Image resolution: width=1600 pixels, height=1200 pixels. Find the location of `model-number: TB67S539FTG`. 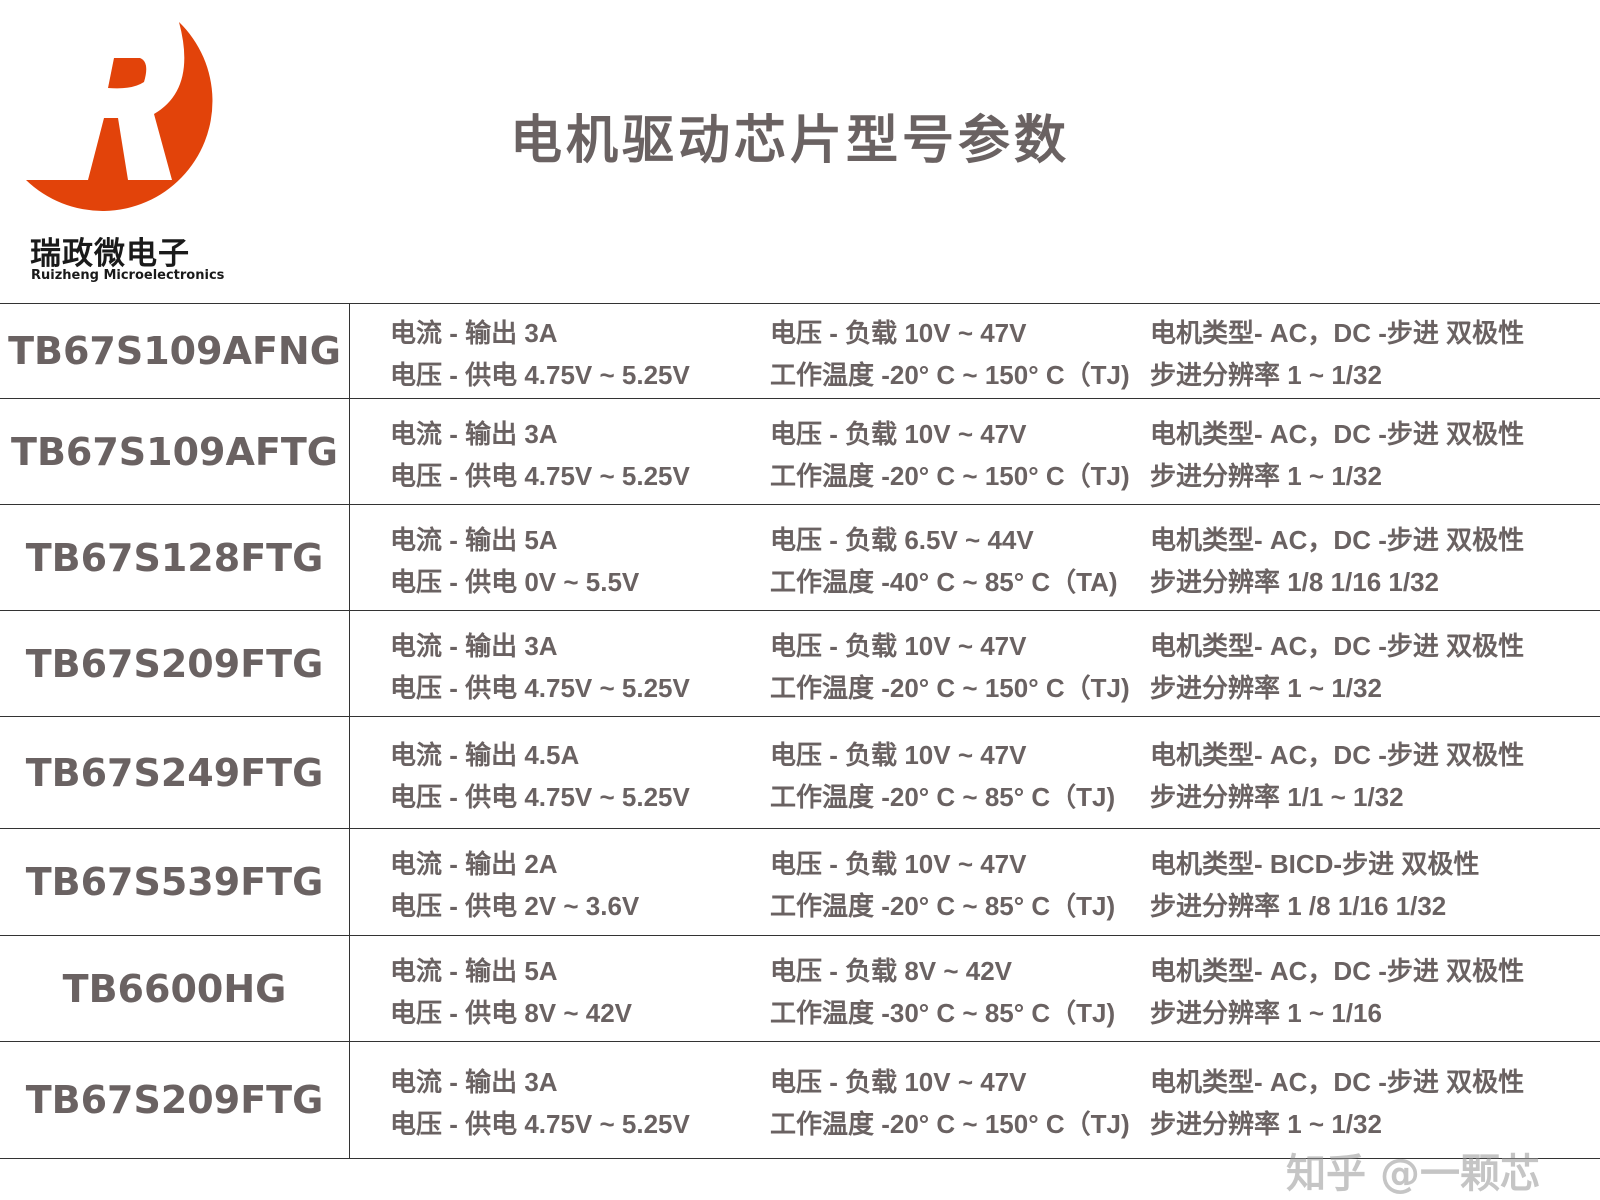

model-number: TB67S539FTG is located at coordinates (175, 882).